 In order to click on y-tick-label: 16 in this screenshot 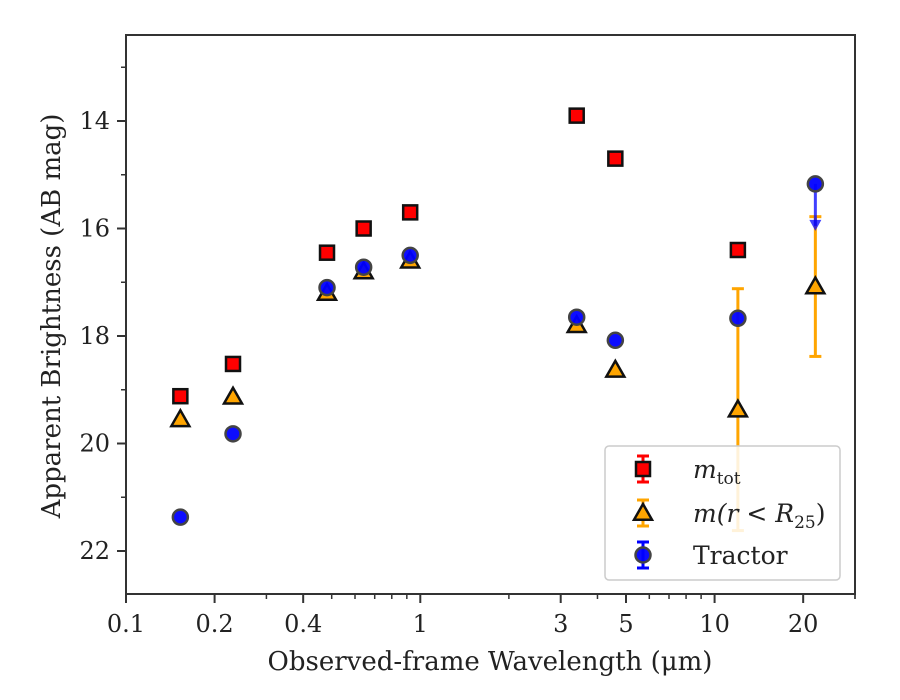, I will do `click(94, 229)`.